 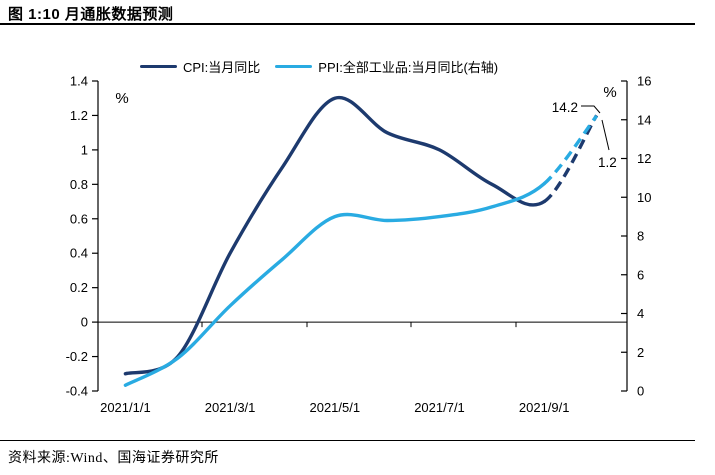 What do you see at coordinates (640, 391) in the screenshot?
I see `right-axis-tick-label: 0` at bounding box center [640, 391].